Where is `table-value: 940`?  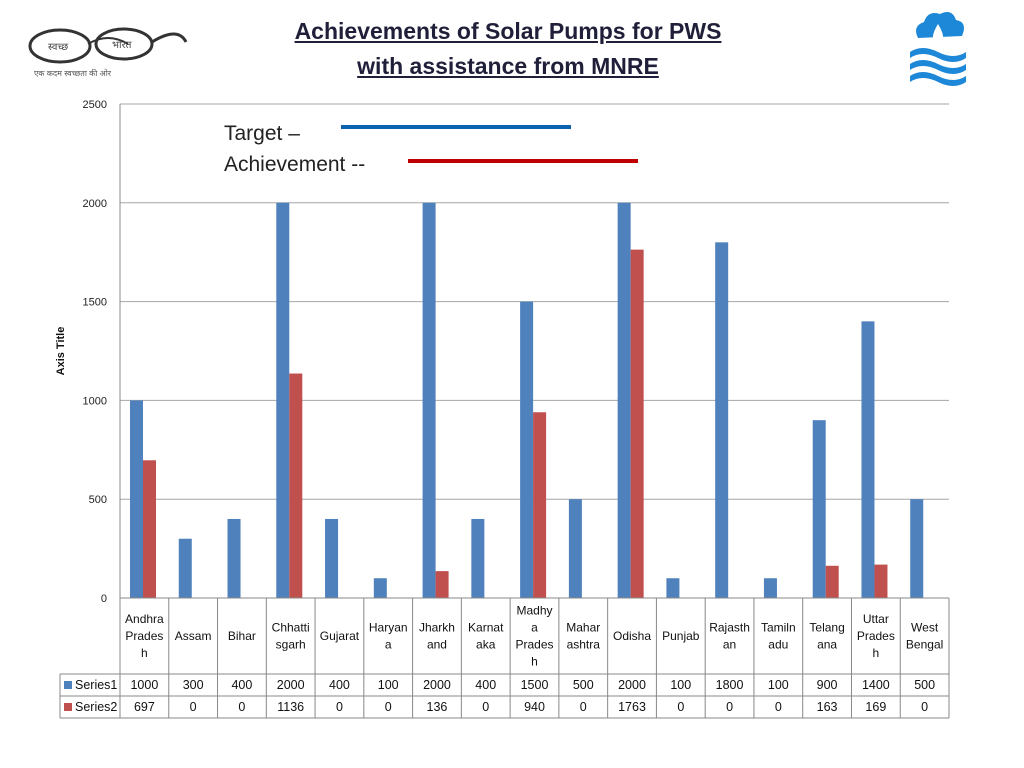
table-value: 940 is located at coordinates (534, 707).